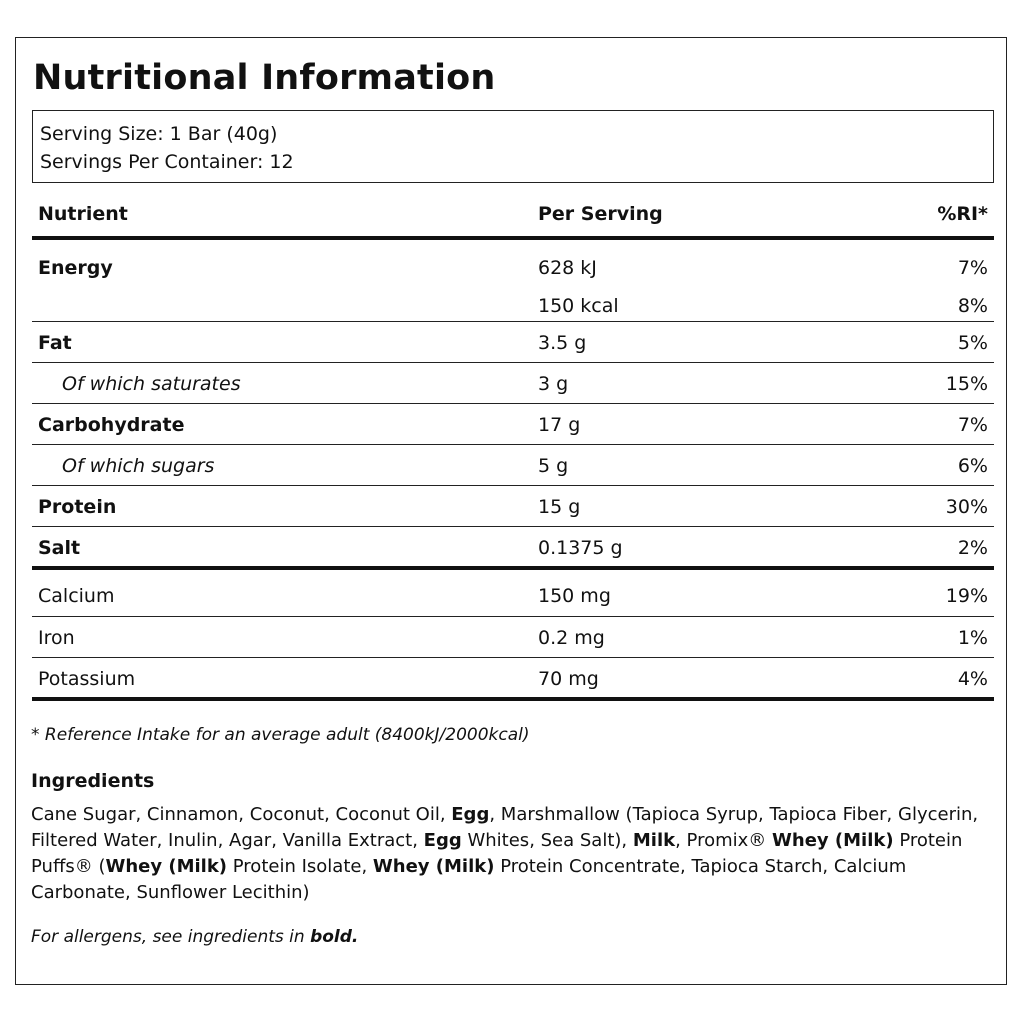 This screenshot has width=1024, height=1024. I want to click on nutrient-ri: 2%, so click(972, 548).